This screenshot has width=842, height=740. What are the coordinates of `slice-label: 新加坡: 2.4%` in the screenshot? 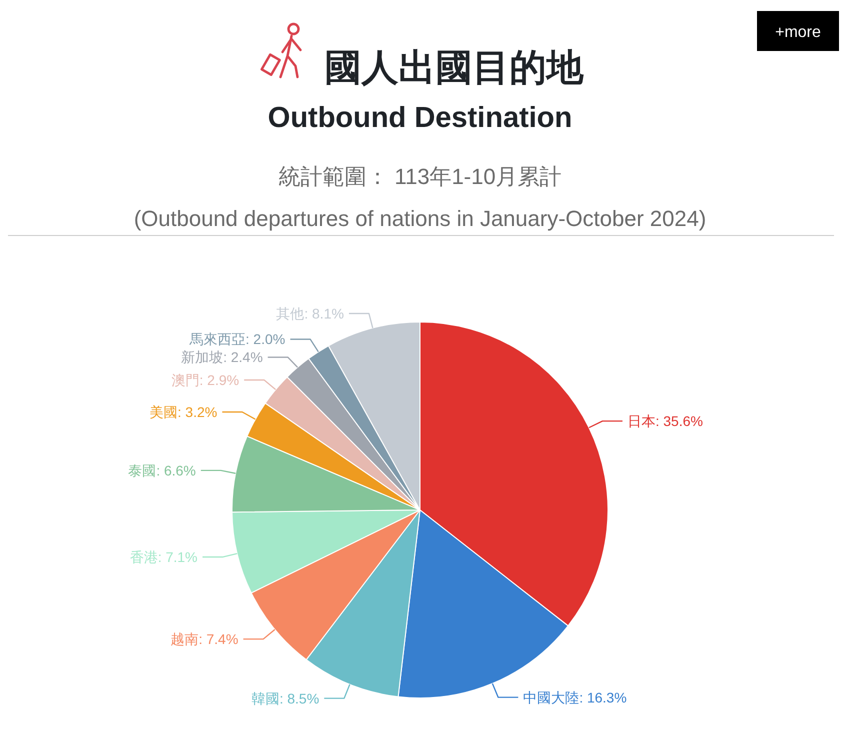 It's located at (222, 357).